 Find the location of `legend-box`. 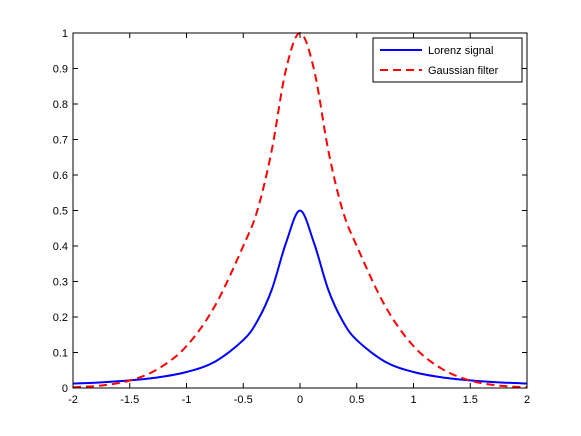

legend-box is located at coordinates (447, 60).